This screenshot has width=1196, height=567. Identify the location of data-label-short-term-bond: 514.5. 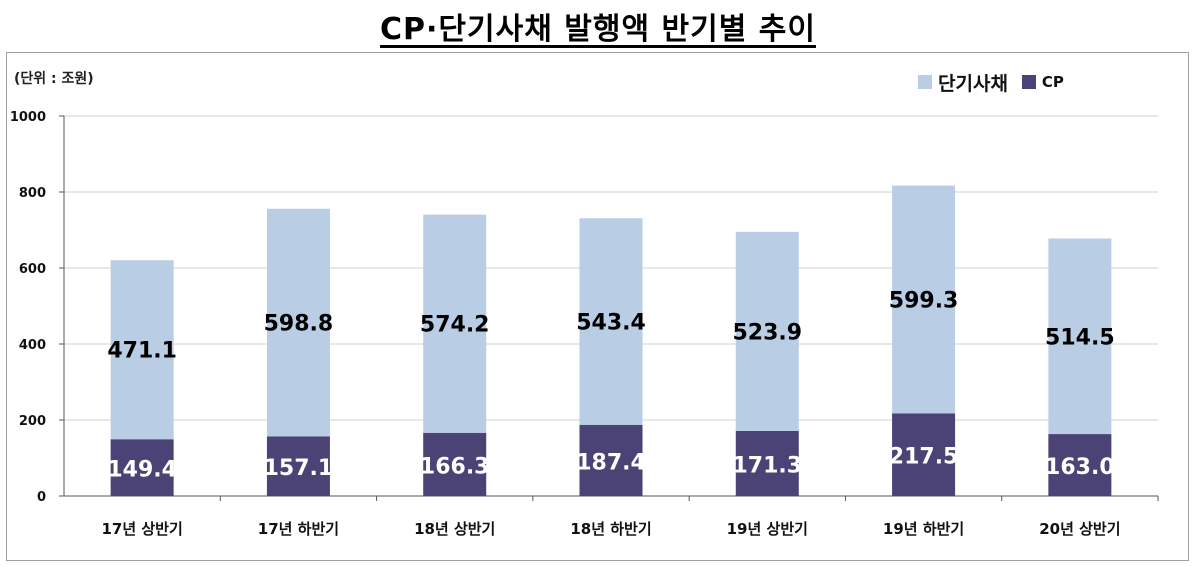
(1080, 337).